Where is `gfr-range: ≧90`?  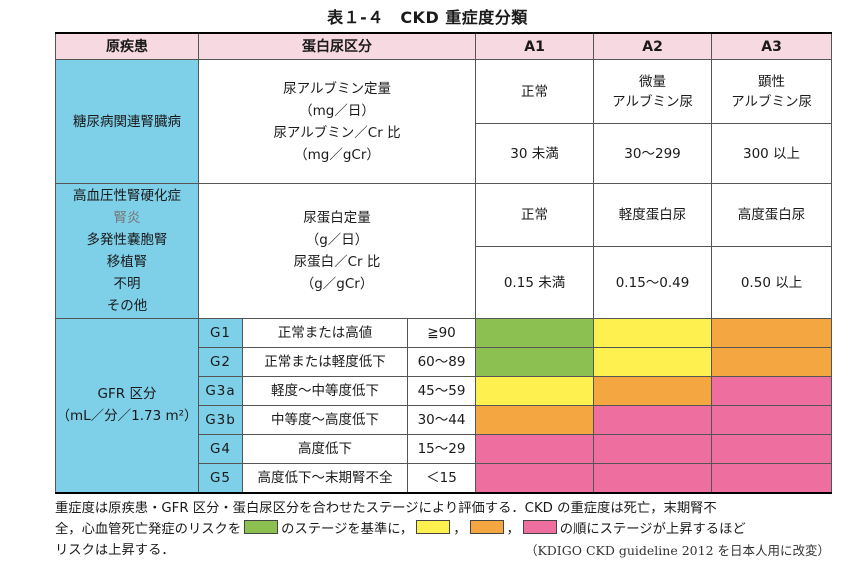 gfr-range: ≧90 is located at coordinates (441, 333).